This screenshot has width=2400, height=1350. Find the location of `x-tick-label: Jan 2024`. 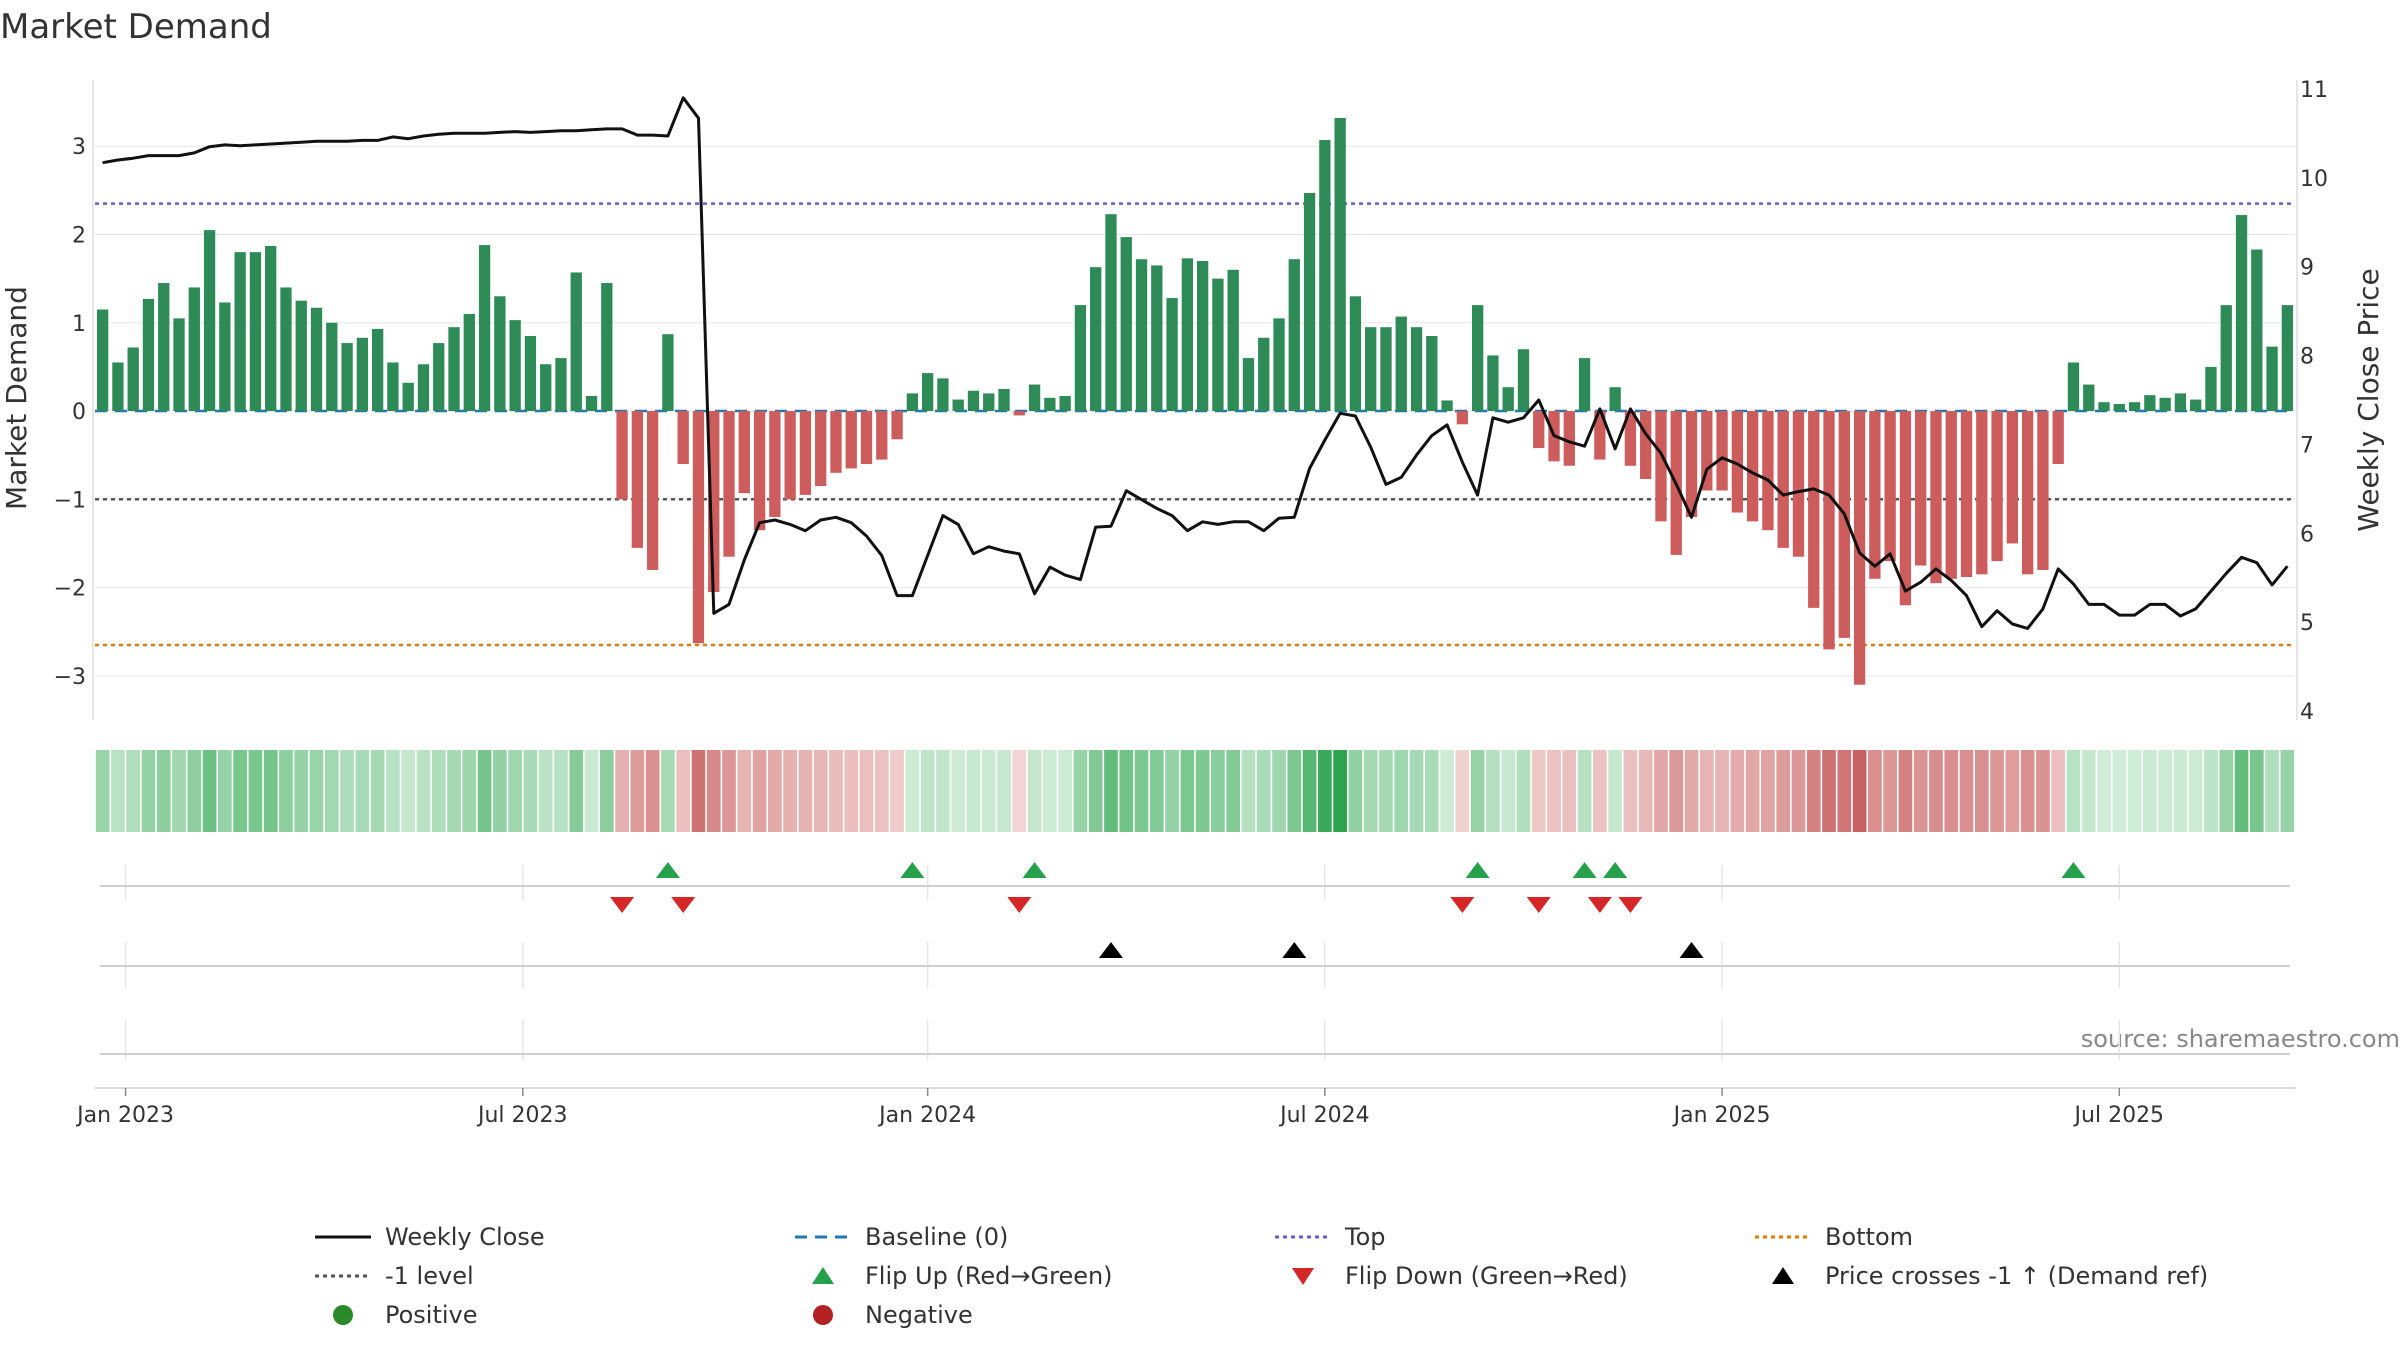

x-tick-label: Jan 2024 is located at coordinates (926, 1115).